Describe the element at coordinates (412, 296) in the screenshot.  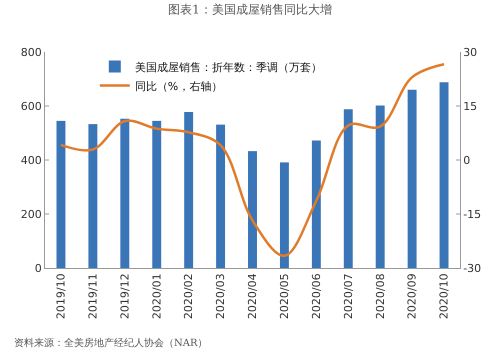
I see `x-tick-label: 2020/09` at that location.